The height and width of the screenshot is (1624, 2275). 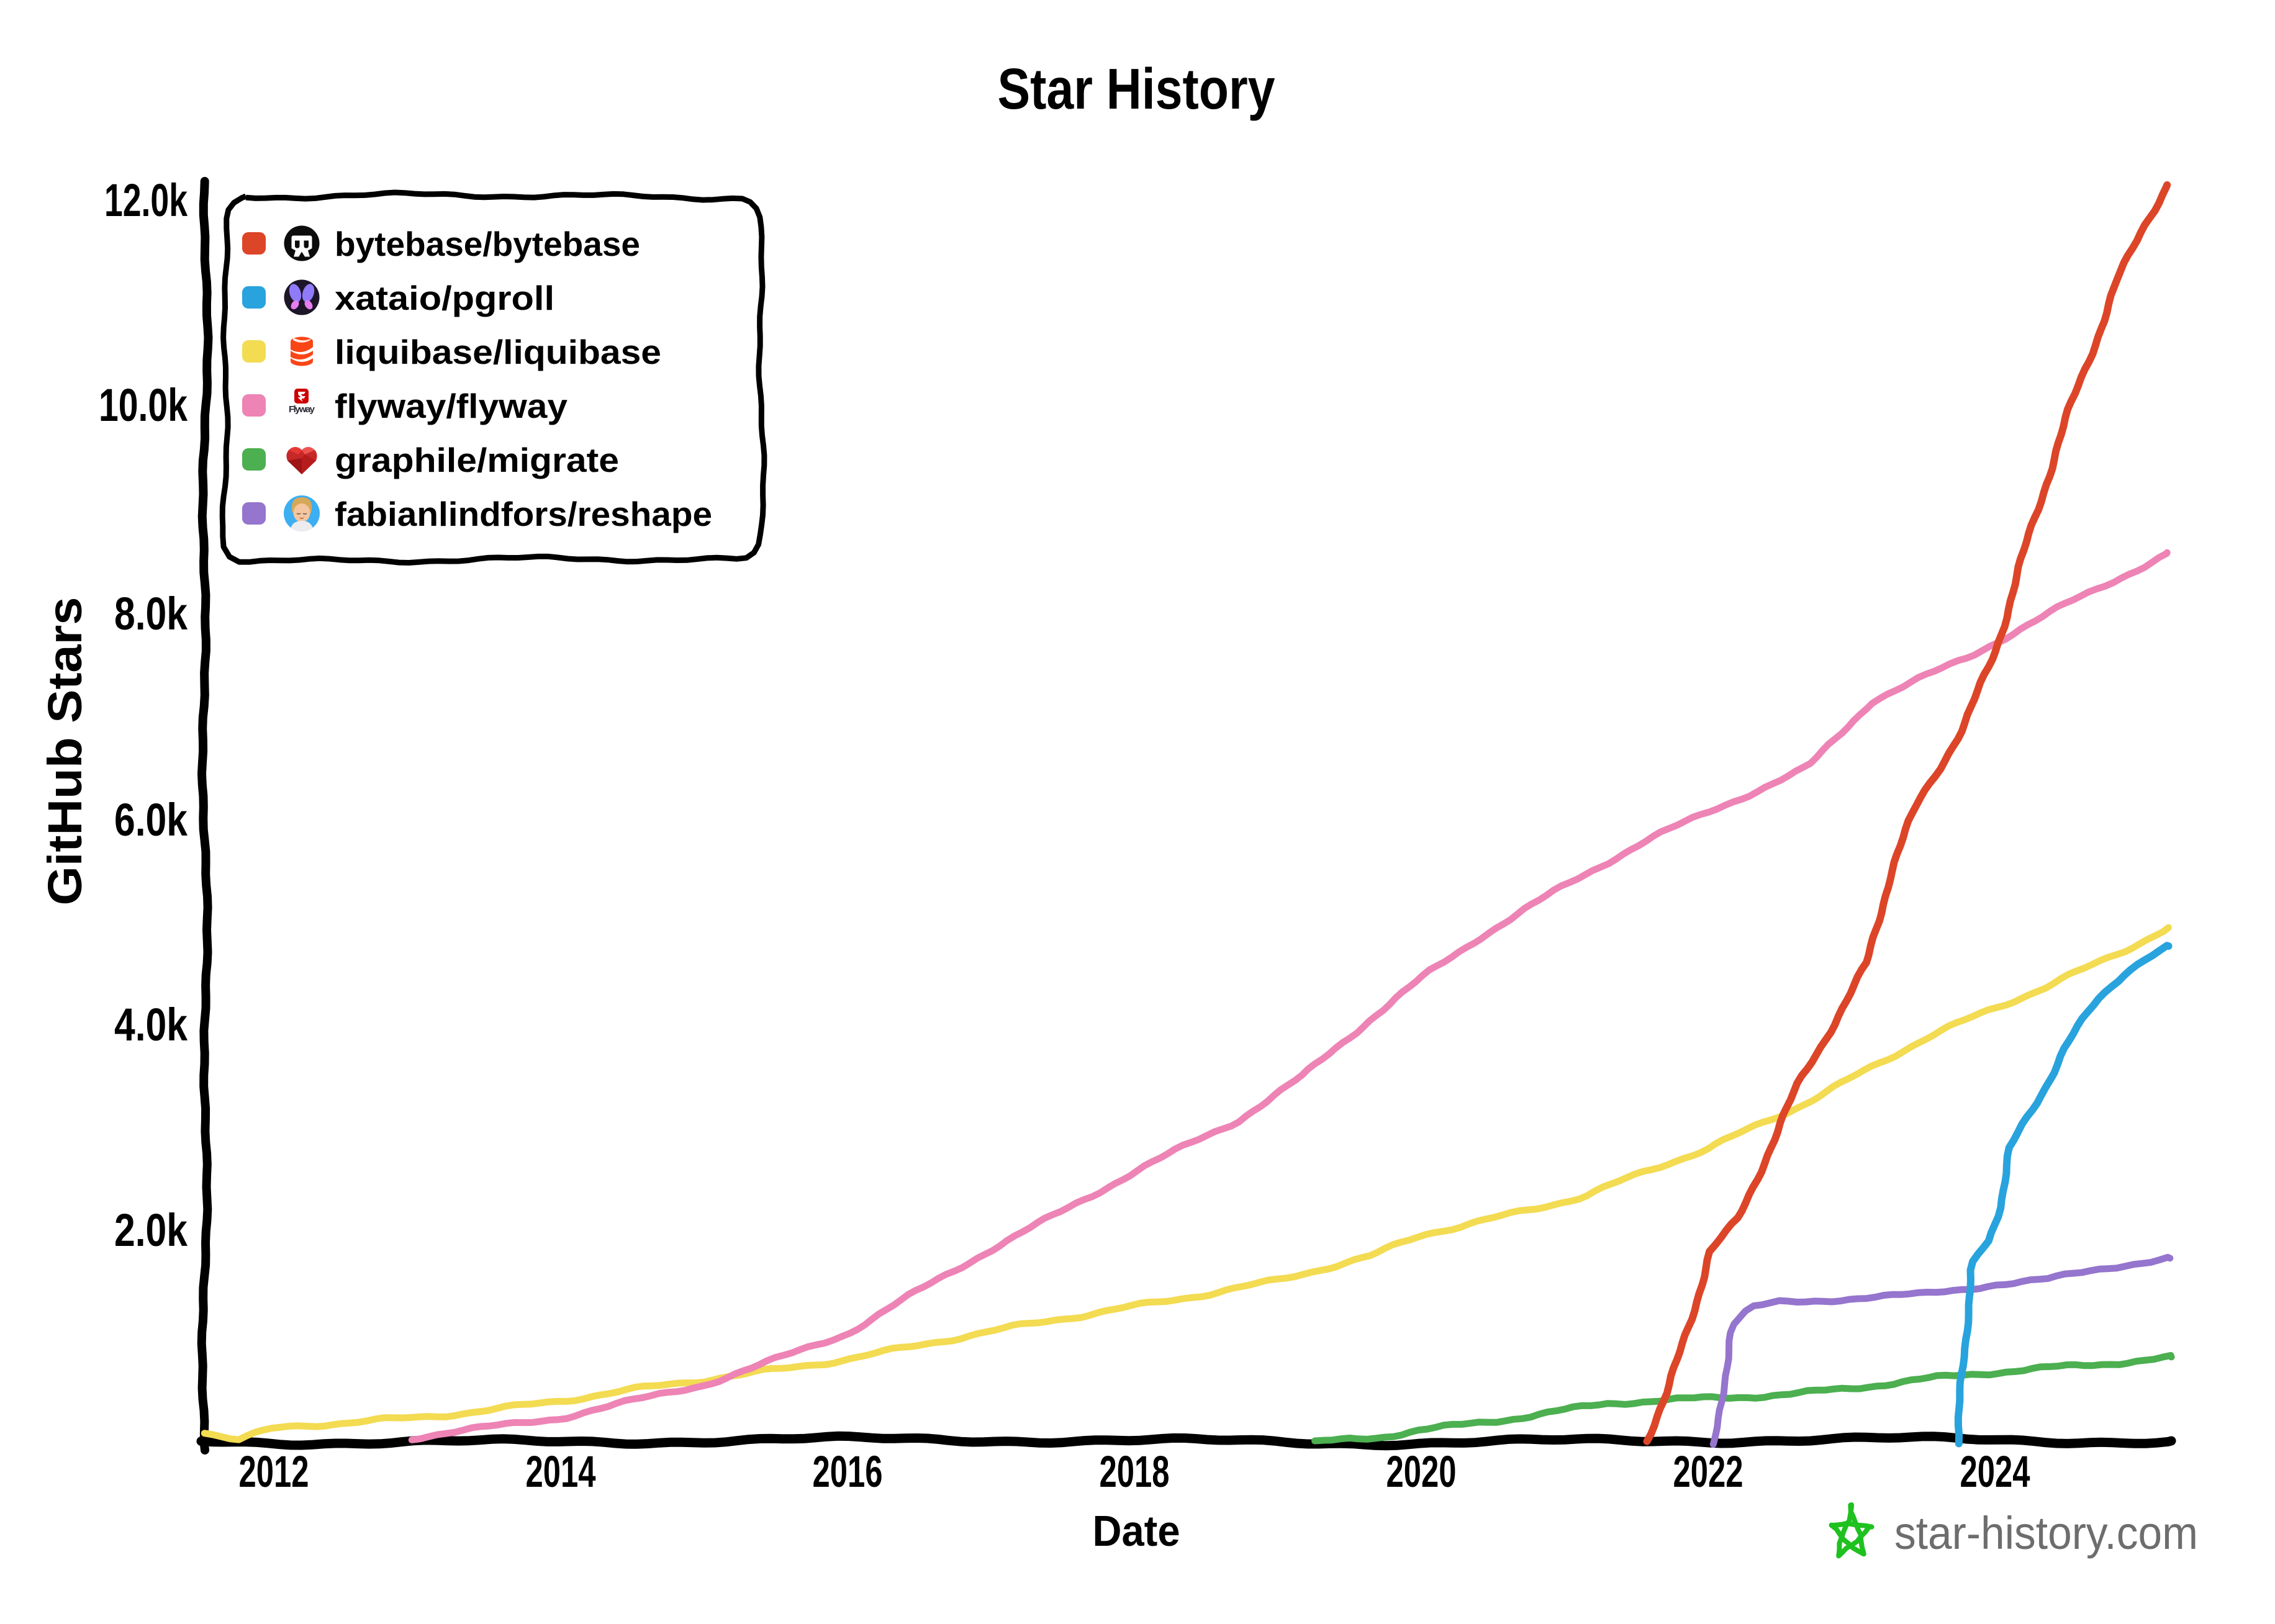 I want to click on svg-text: fabianlindfors/reshape, so click(x=523, y=514).